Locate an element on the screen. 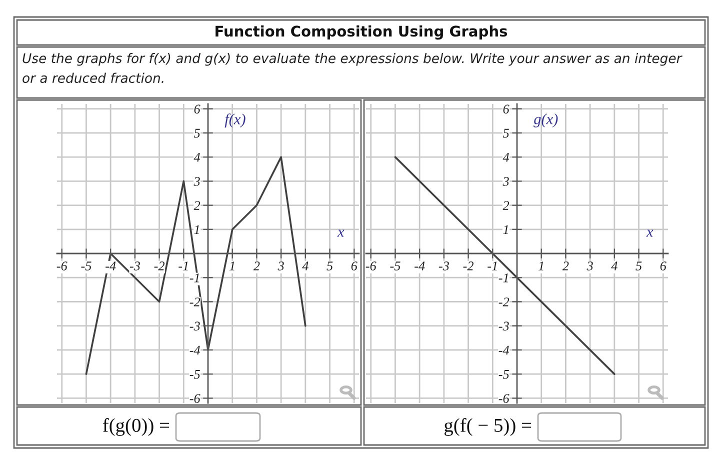  chart-title: Function Composition Using Graphs is located at coordinates (362, 32).